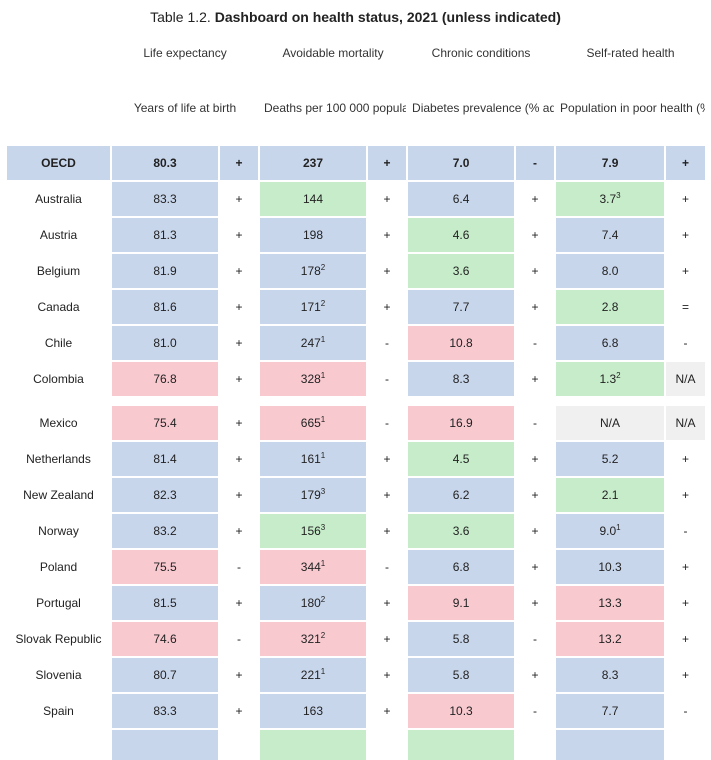 Image resolution: width=711 pixels, height=760 pixels. Describe the element at coordinates (356, 271) in the screenshot. I see `table-row: Belgium 81.9 +1782 +3.6 +8.0 +` at that location.